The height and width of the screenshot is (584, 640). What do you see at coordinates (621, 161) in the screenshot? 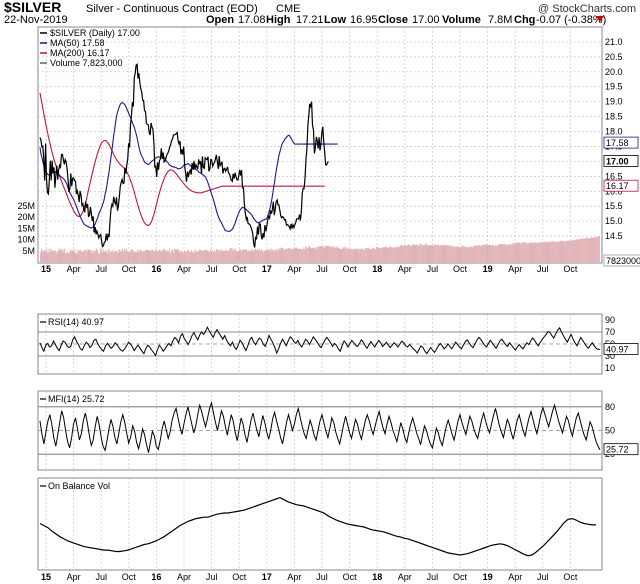
I see `last-price-tag-box` at bounding box center [621, 161].